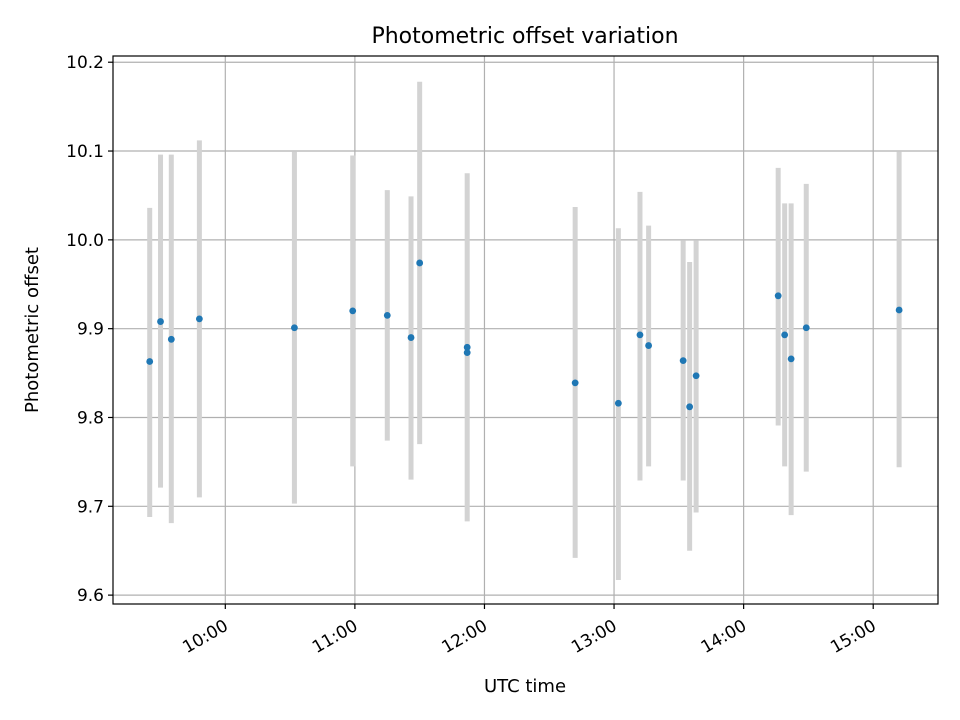 The height and width of the screenshot is (720, 960). What do you see at coordinates (90, 330) in the screenshot?
I see `y-tick-label: 9.9` at bounding box center [90, 330].